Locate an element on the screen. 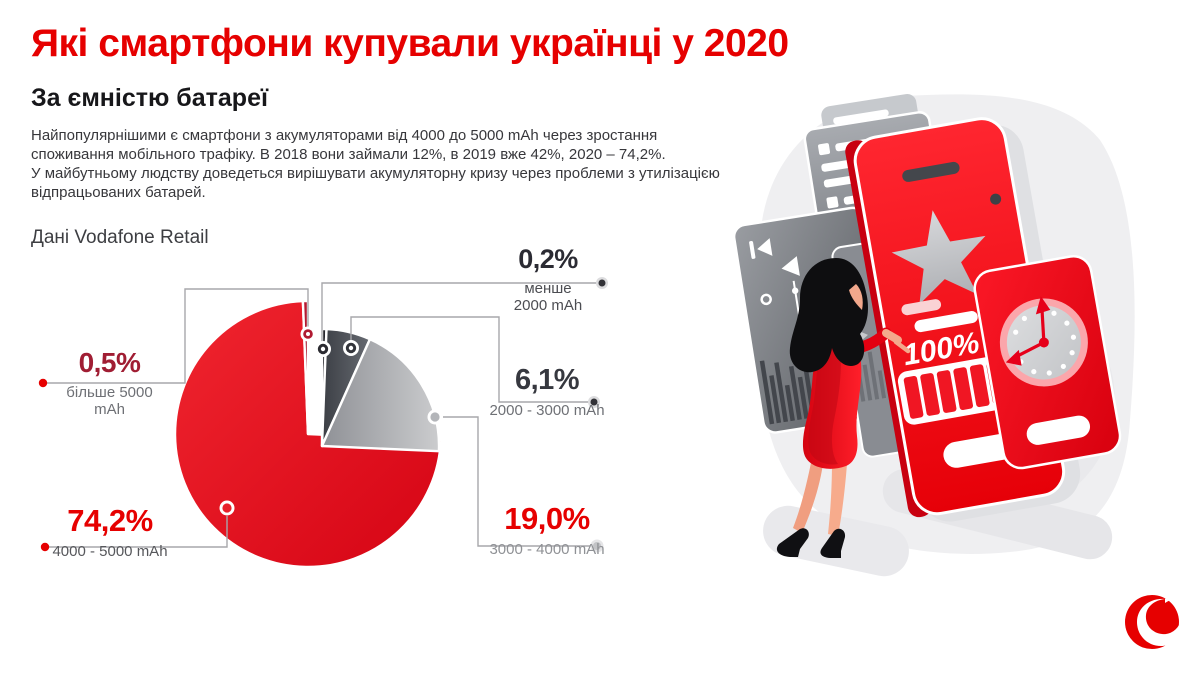 Image resolution: width=1200 pixels, height=675 pixels. speaker-slot-icon is located at coordinates (931, 171).